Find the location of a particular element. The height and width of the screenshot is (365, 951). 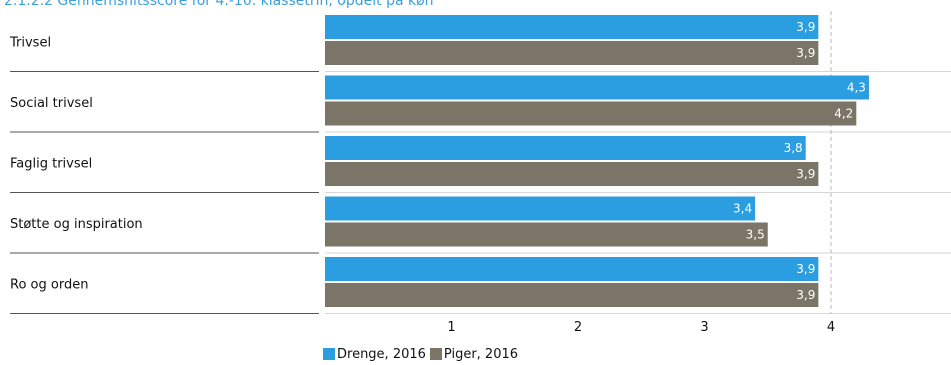

category-label: Trivsel is located at coordinates (30, 42).